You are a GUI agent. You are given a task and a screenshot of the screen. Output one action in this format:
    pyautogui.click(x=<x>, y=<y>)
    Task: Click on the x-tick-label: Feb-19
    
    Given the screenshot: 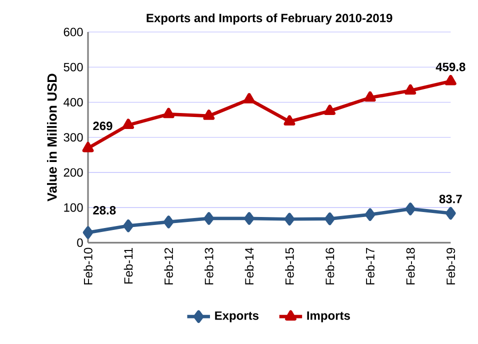 What is the action you would take?
    pyautogui.click(x=451, y=266)
    